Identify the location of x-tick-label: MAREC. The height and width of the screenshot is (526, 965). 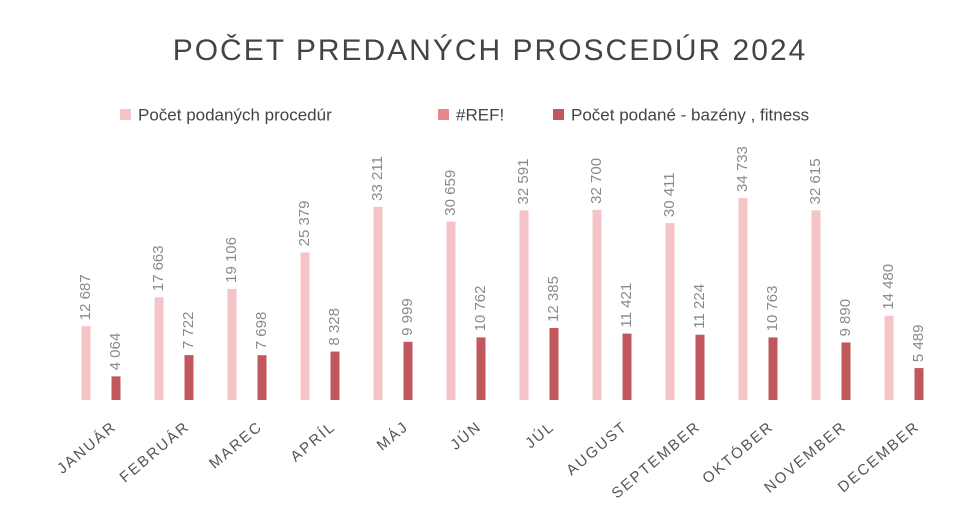
(236, 445).